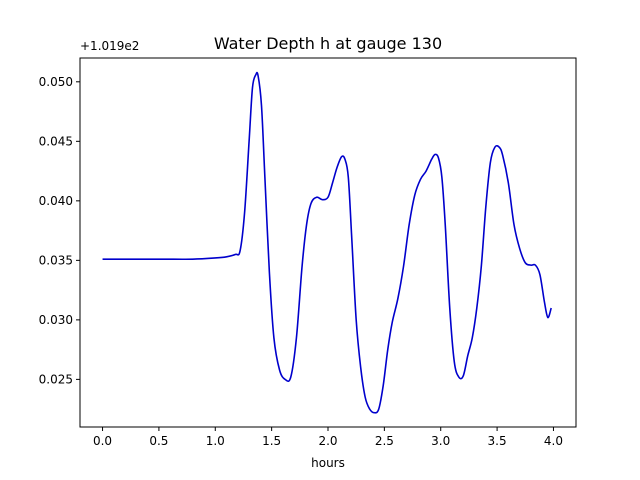 The image size is (640, 480). Describe the element at coordinates (497, 441) in the screenshot. I see `x-tick-label: 3.5` at that location.